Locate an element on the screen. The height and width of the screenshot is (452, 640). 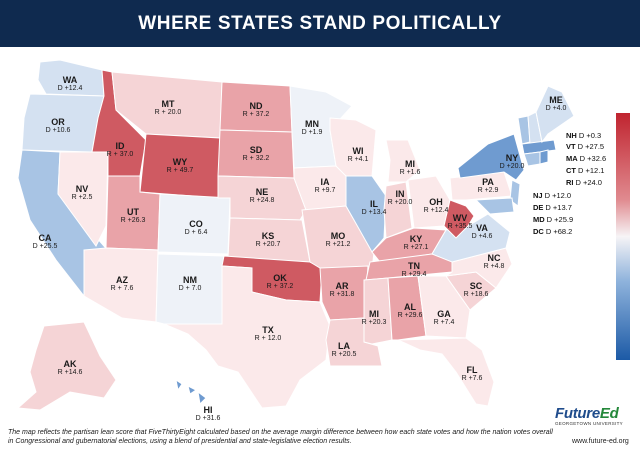
state-value: R + 20.0 is located at coordinates (168, 113).